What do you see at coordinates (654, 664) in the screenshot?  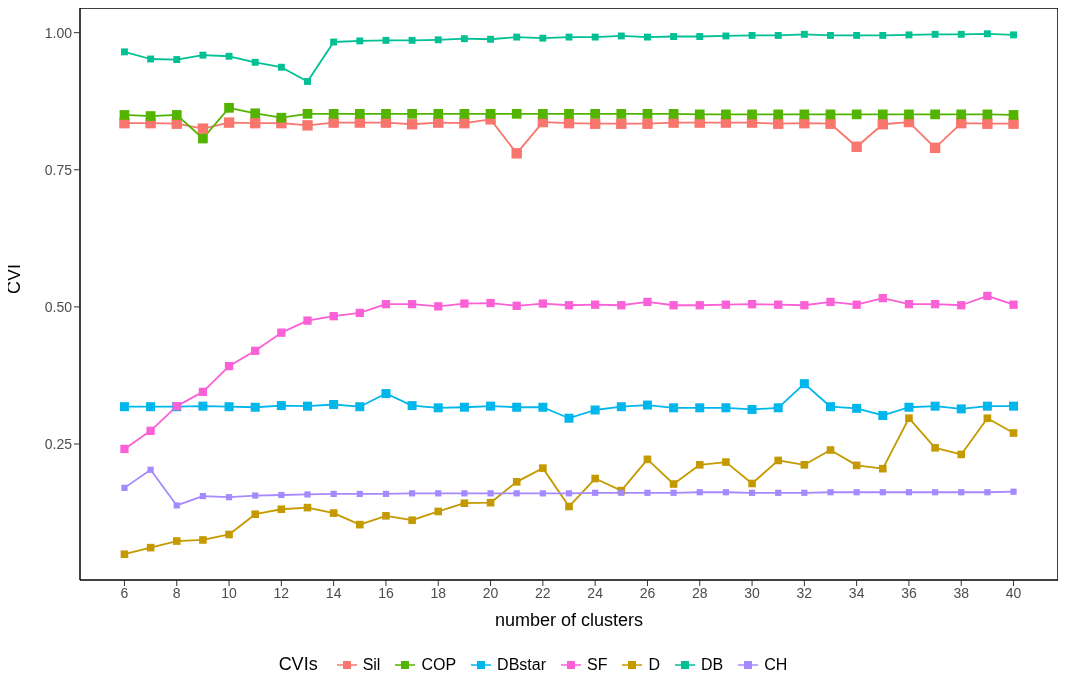 I see `legend-label: D` at bounding box center [654, 664].